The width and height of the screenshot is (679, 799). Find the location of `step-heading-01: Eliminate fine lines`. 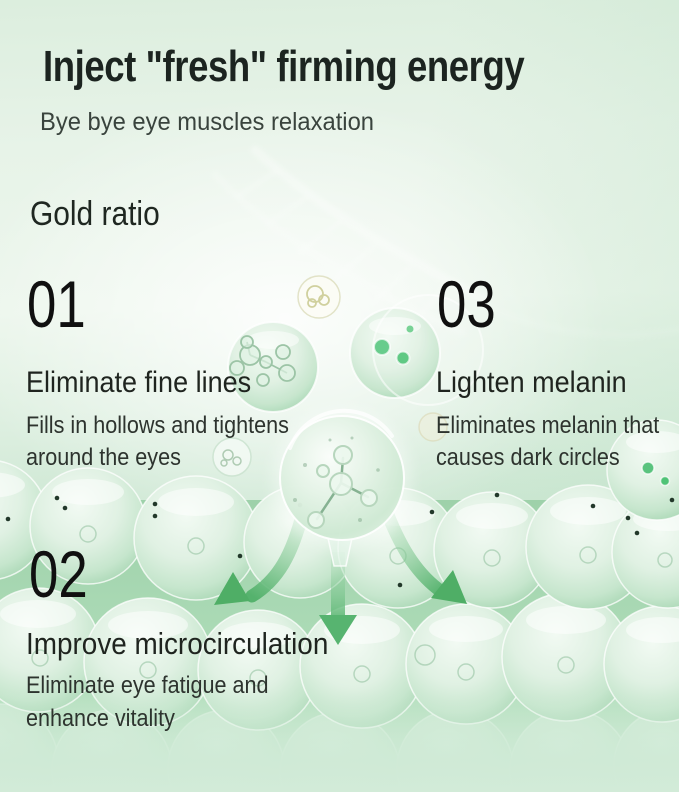

step-heading-01: Eliminate fine lines is located at coordinates (139, 382).